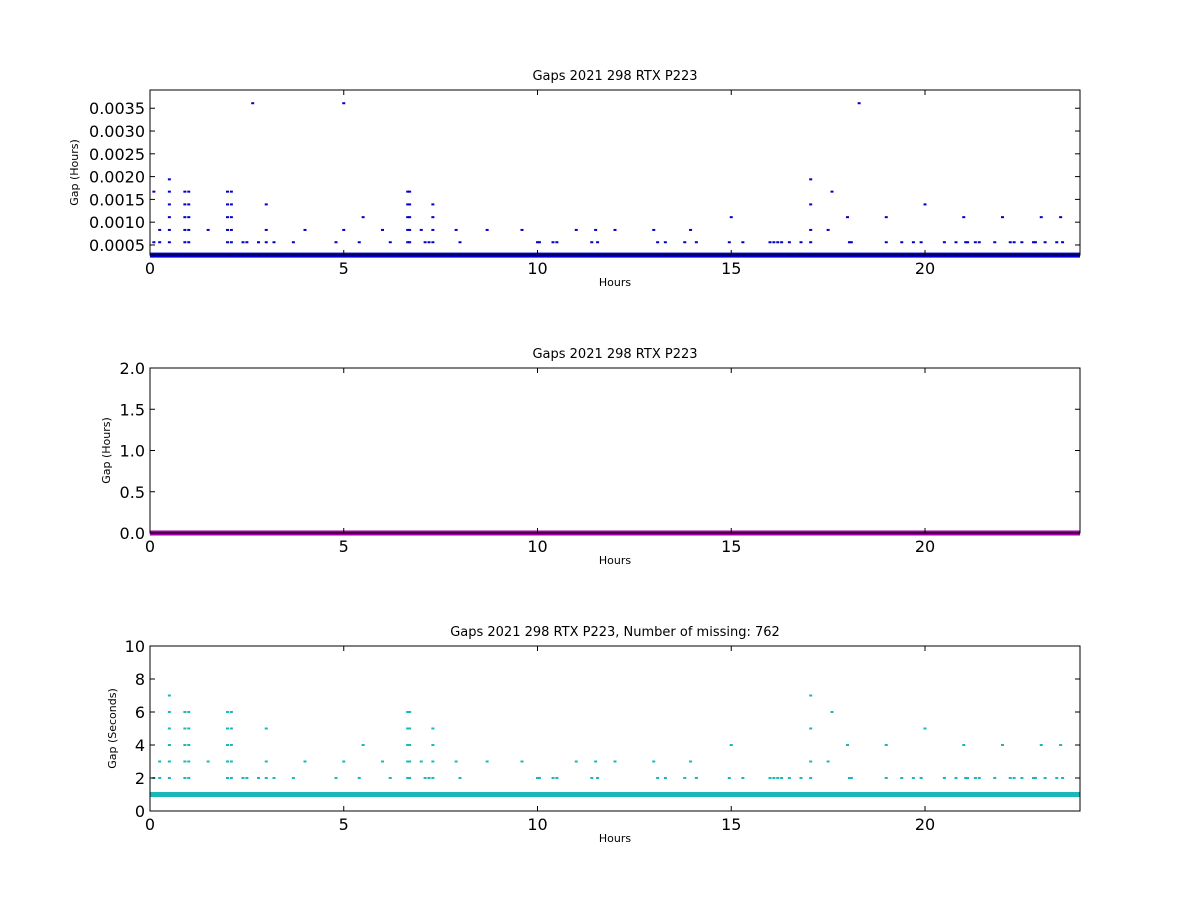 The image size is (1200, 900). Describe the element at coordinates (140, 778) in the screenshot. I see `y-tick-label: 2` at that location.